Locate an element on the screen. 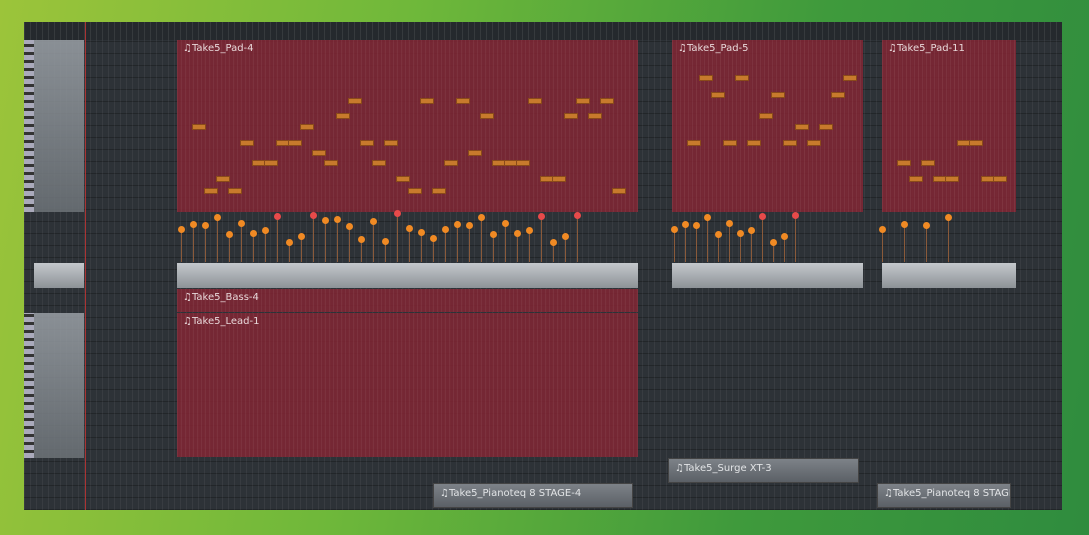 This screenshot has height=535, width=1089. clip-take5-pianoteq-stage-4: ♫Take5_Pianoteq 8 STAGE-4 is located at coordinates (533, 495).